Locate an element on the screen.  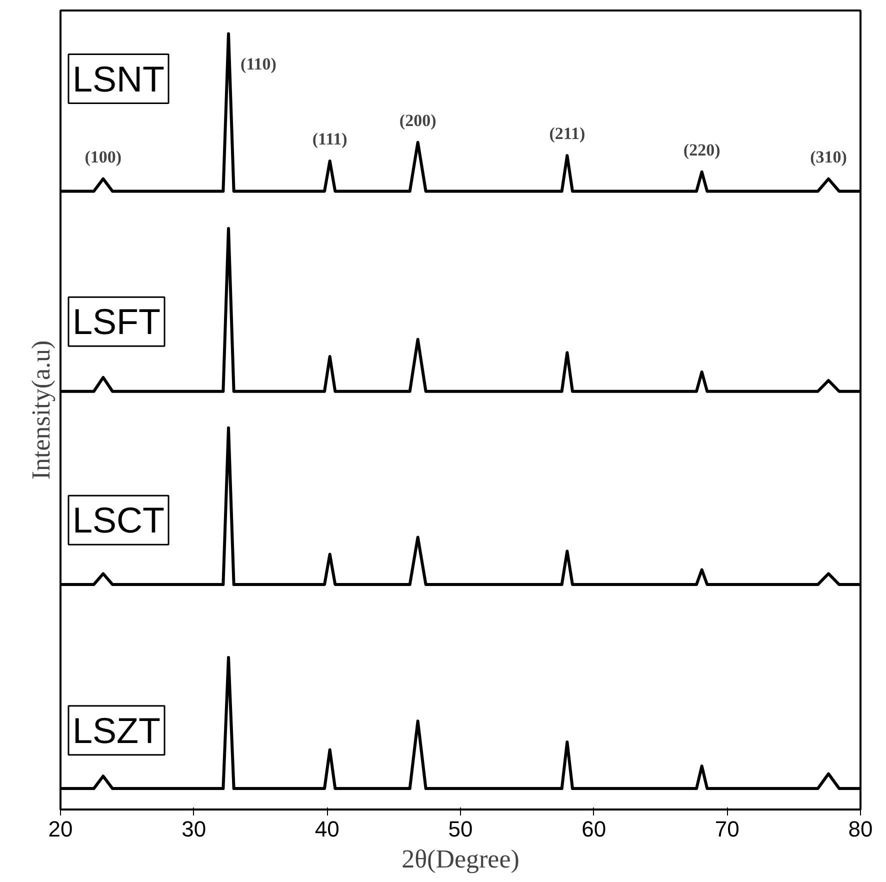
annotation: (100) is located at coordinates (103, 156).